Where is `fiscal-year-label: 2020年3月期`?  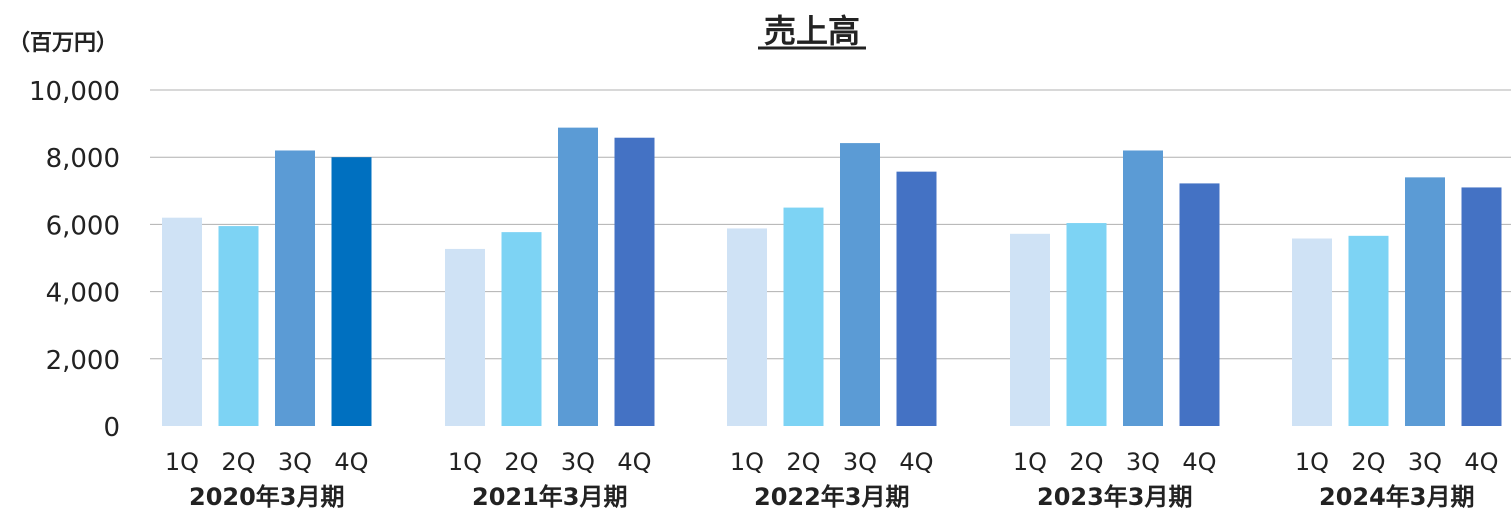
fiscal-year-label: 2020年3月期 is located at coordinates (267, 497).